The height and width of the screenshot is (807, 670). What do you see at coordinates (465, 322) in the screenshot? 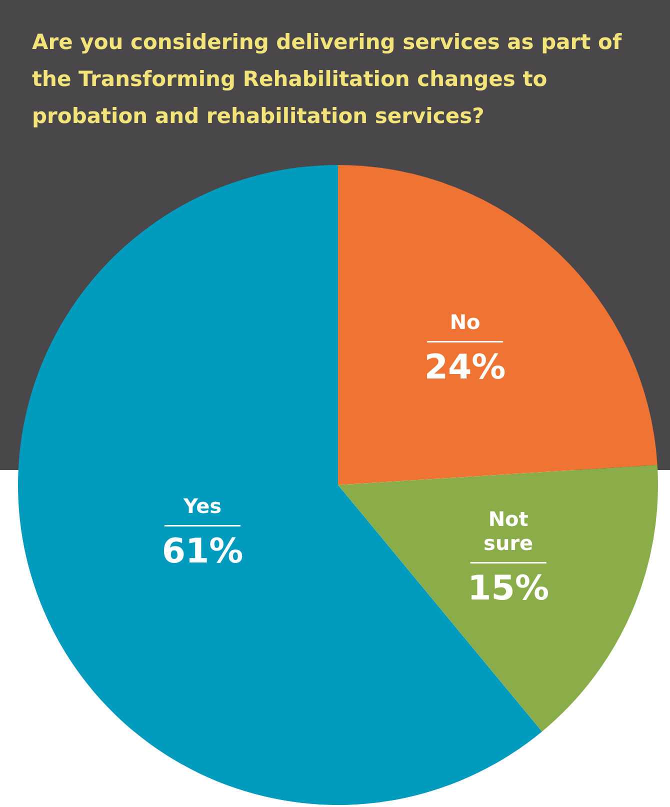
I see `slice-label: No` at bounding box center [465, 322].